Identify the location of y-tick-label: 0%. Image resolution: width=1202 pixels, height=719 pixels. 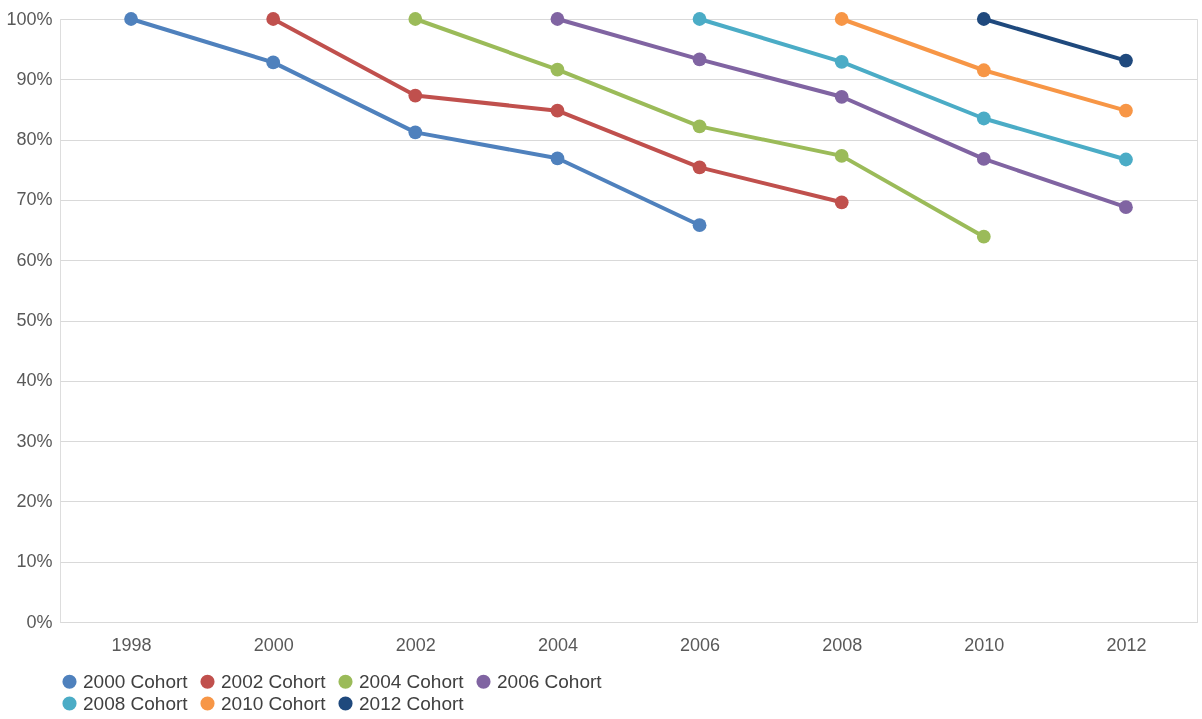
(39, 621).